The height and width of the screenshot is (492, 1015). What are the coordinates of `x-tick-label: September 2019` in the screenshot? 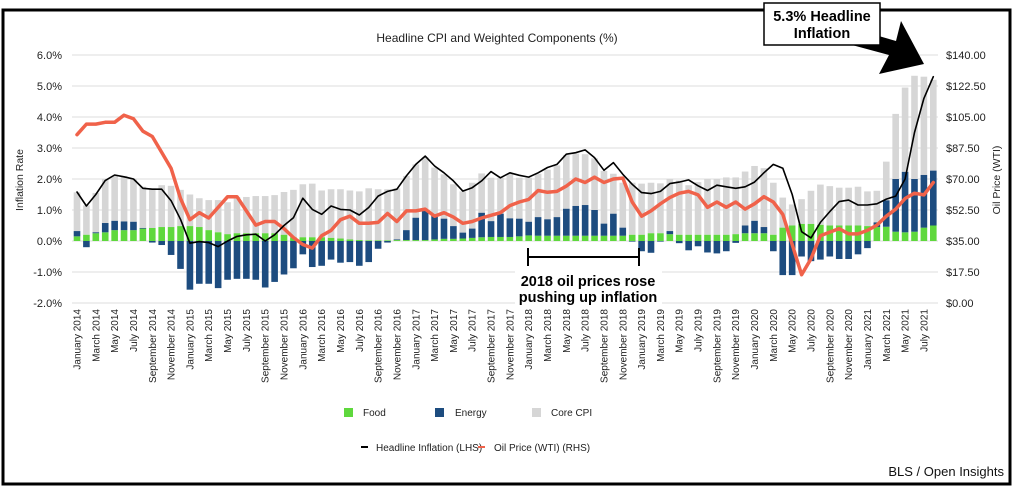 It's located at (717, 346).